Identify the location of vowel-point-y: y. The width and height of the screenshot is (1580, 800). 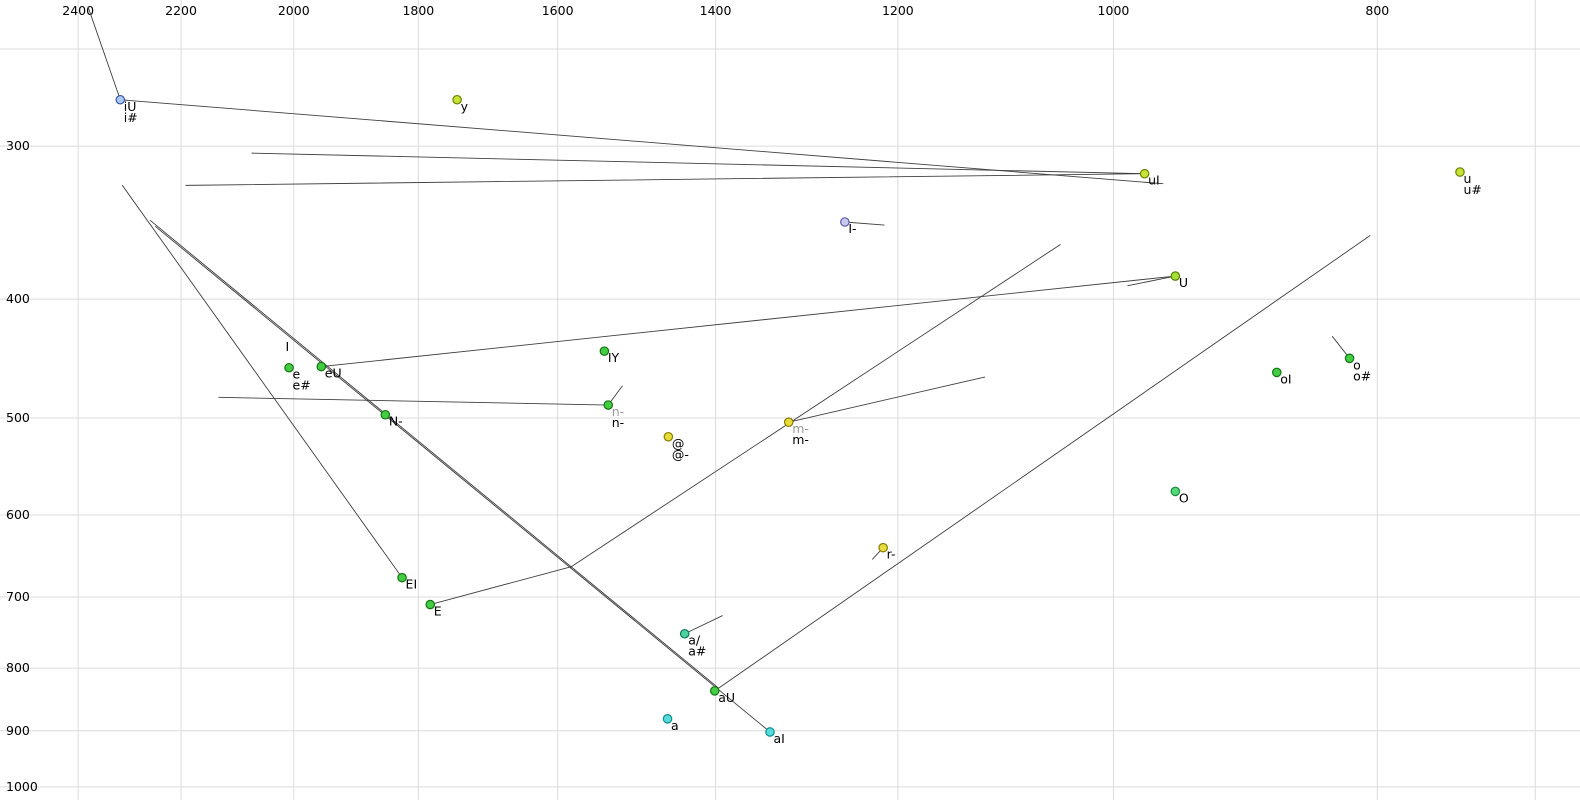
(460, 104).